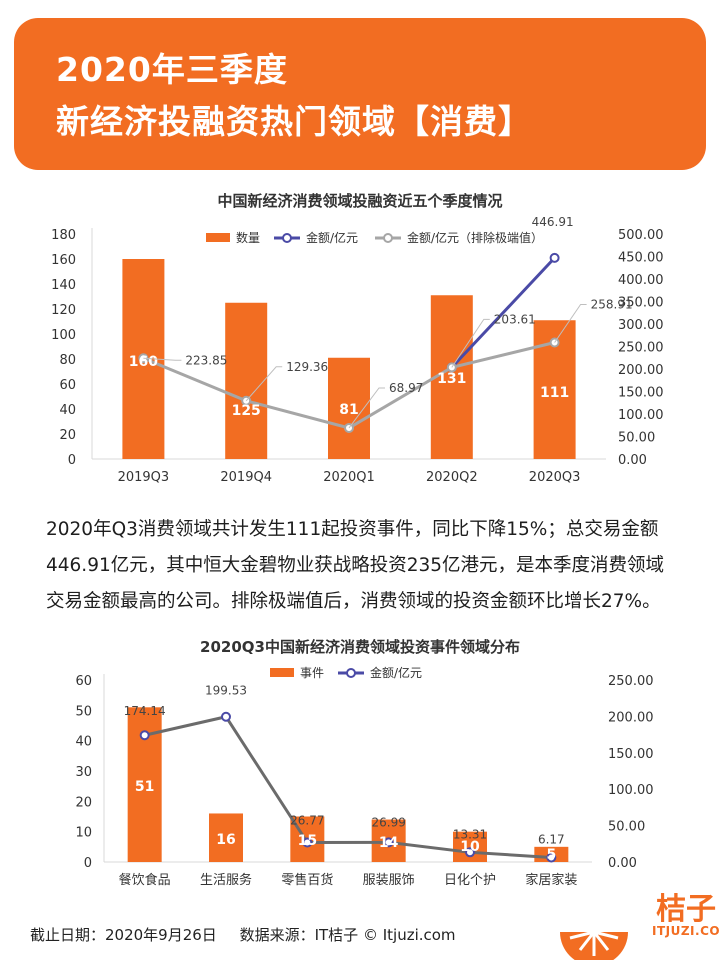 The width and height of the screenshot is (720, 960). I want to click on y-right-tick-label: 450.00, so click(641, 258).